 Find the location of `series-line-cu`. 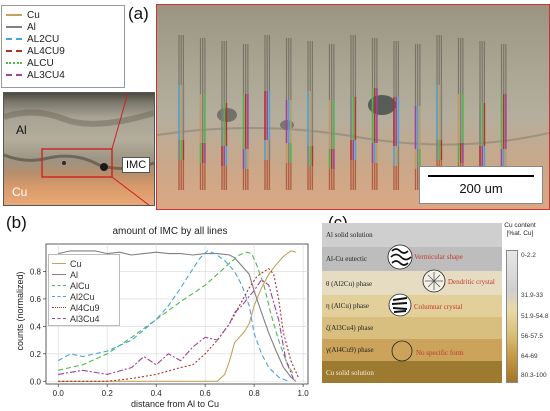

series-line-cu is located at coordinates (177, 316).